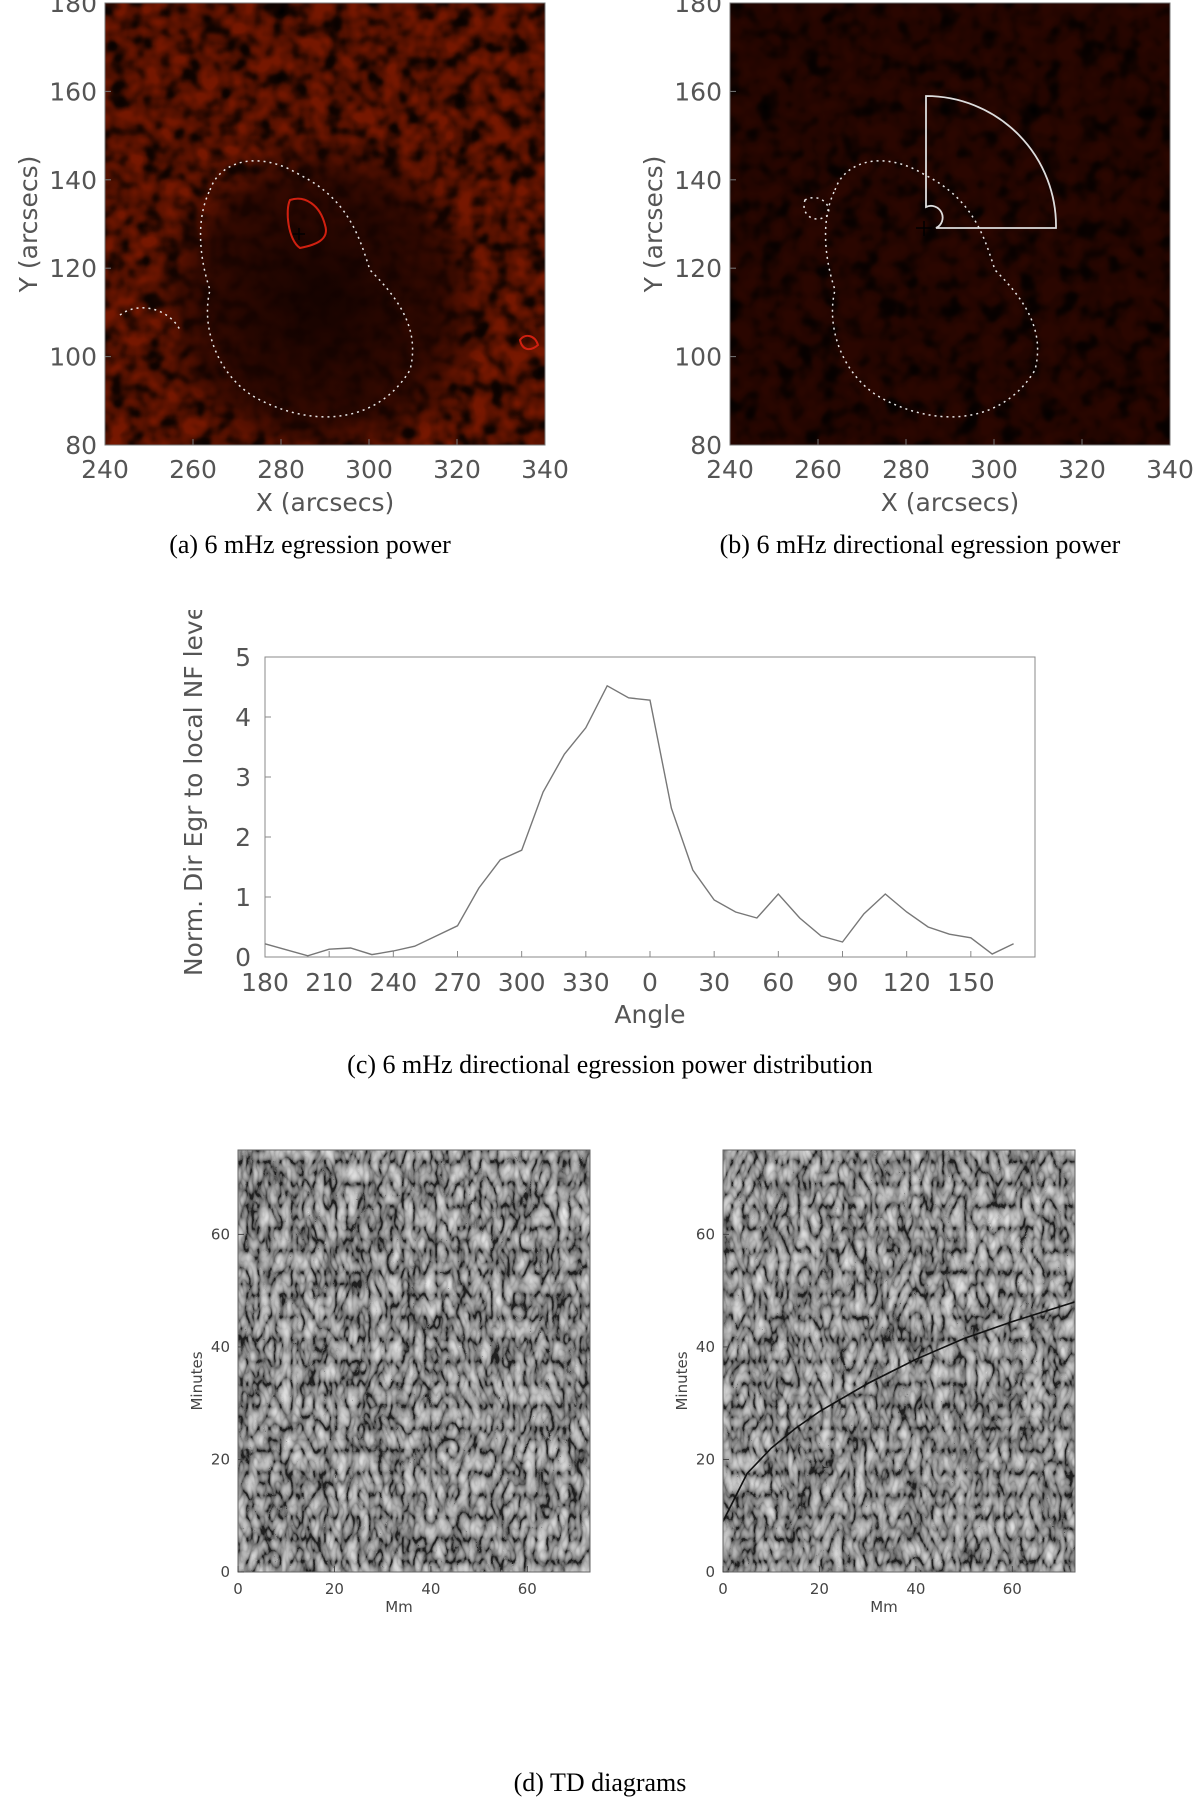 The image size is (1200, 1802). What do you see at coordinates (243, 777) in the screenshot?
I see `y-tick-label: 3` at bounding box center [243, 777].